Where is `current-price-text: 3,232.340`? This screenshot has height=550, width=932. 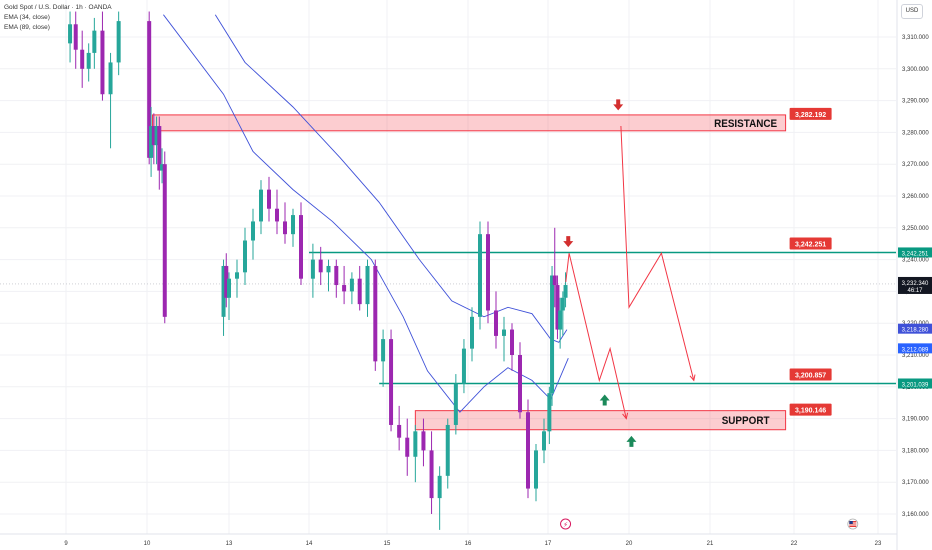 current-price-text: 3,232.340 is located at coordinates (915, 284).